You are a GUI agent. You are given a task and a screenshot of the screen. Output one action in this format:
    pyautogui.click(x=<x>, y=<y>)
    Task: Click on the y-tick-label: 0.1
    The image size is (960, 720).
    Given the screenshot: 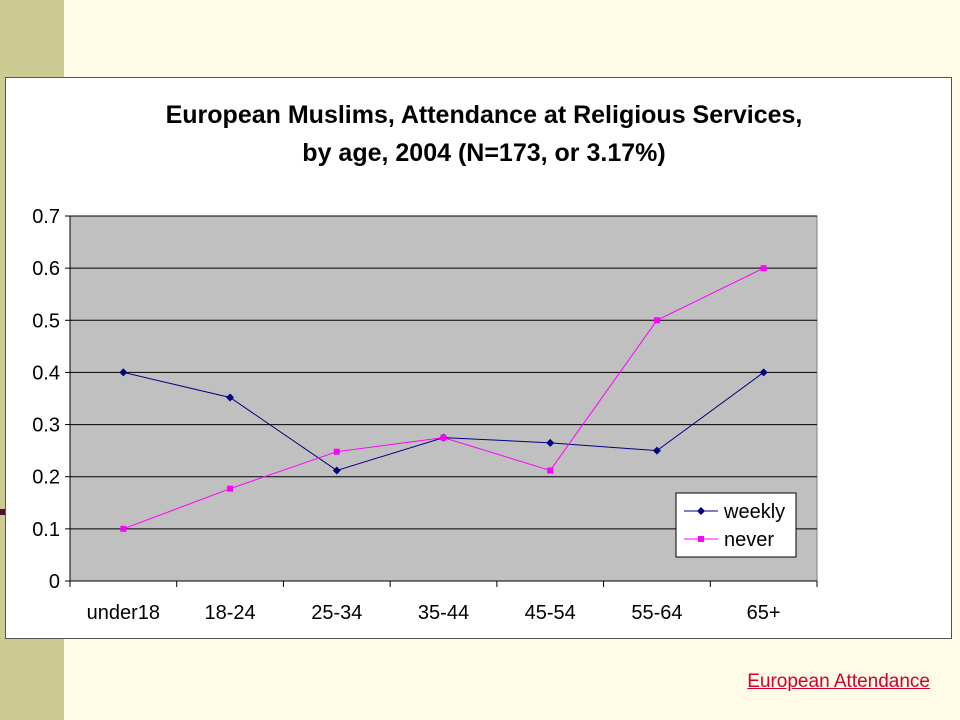 What is the action you would take?
    pyautogui.click(x=46, y=530)
    